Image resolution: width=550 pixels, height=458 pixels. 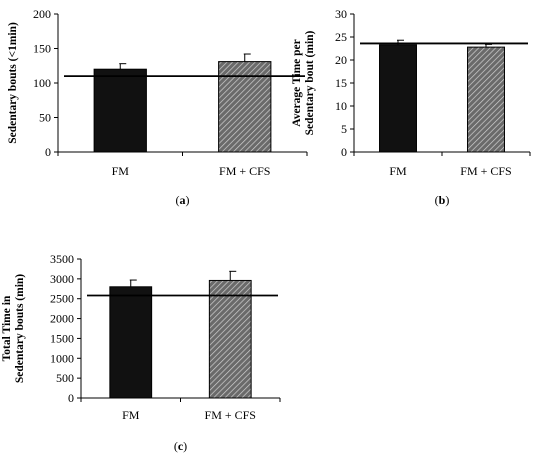 I want to click on y-axis-label: Sedentary bouts (<1min), so click(x=13, y=83).